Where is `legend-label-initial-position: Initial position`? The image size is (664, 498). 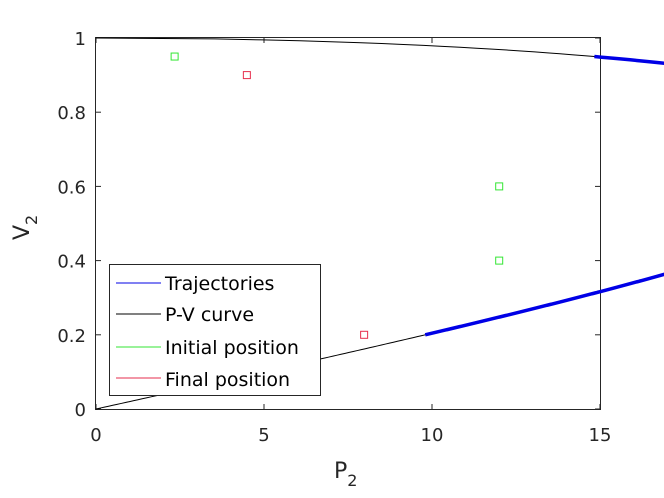 legend-label-initial-position: Initial position is located at coordinates (232, 348).